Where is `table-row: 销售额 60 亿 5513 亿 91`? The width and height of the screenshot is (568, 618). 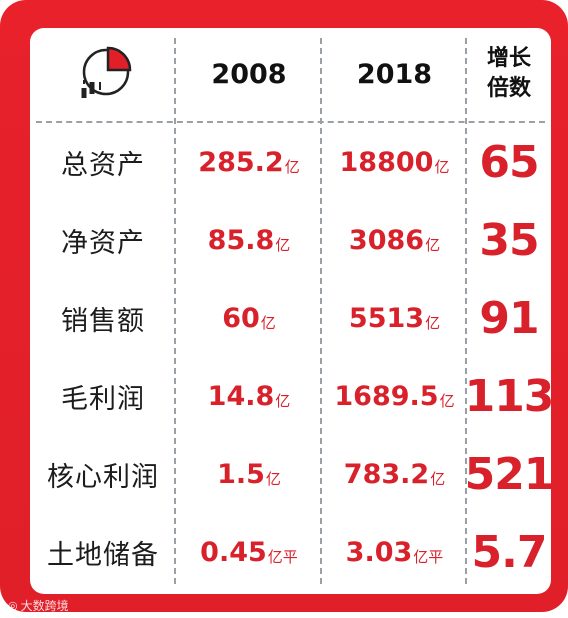 table-row: 销售额 60 亿 5513 亿 91 is located at coordinates (290, 318).